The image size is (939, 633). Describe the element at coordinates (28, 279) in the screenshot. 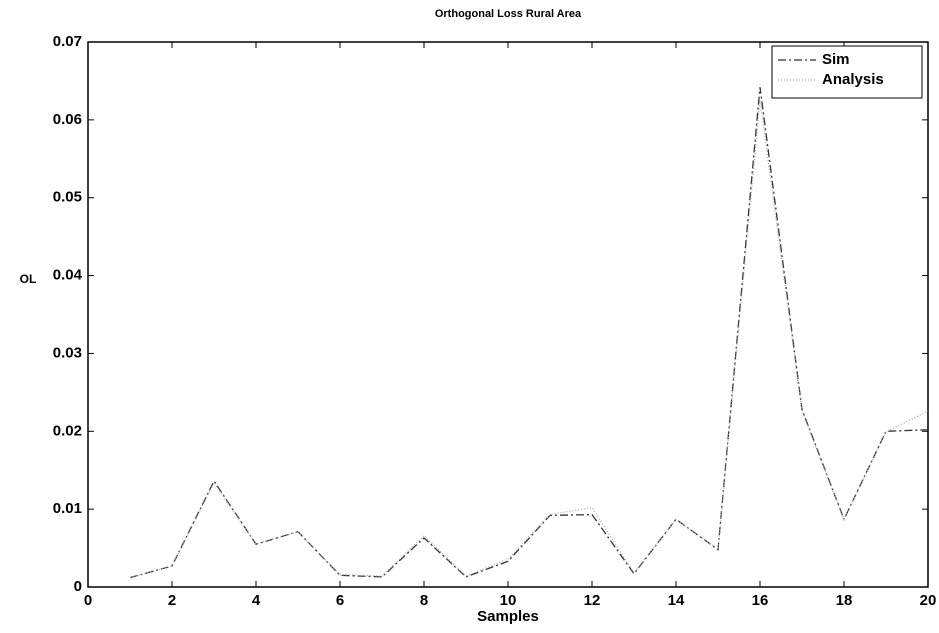

I see `y-axis-label: OL` at that location.